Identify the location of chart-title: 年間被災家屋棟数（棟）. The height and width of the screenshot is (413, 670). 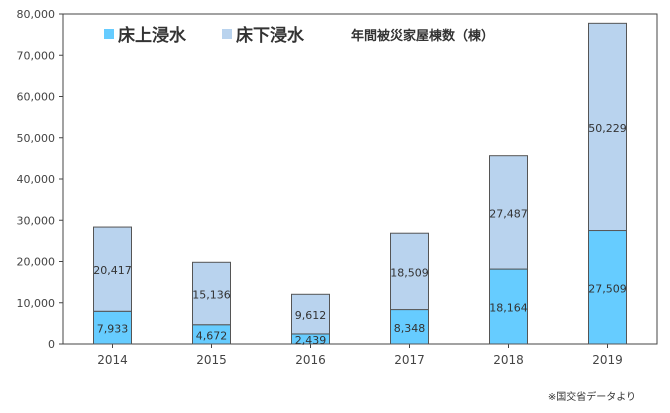
(422, 36).